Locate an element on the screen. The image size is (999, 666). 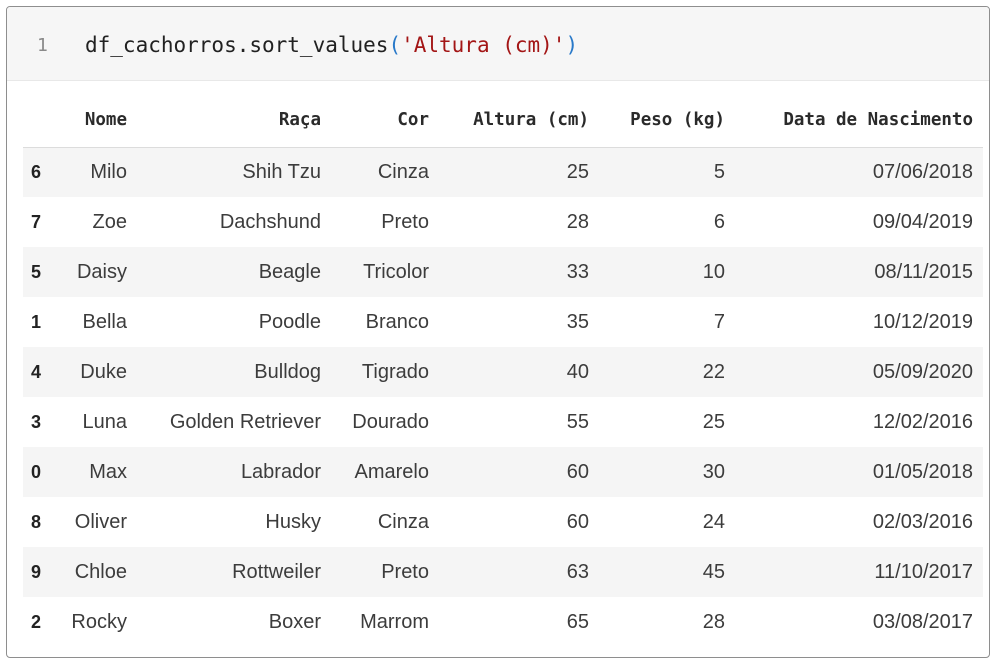
cell-data-nascimento: 03/08/2017 is located at coordinates (922, 621).